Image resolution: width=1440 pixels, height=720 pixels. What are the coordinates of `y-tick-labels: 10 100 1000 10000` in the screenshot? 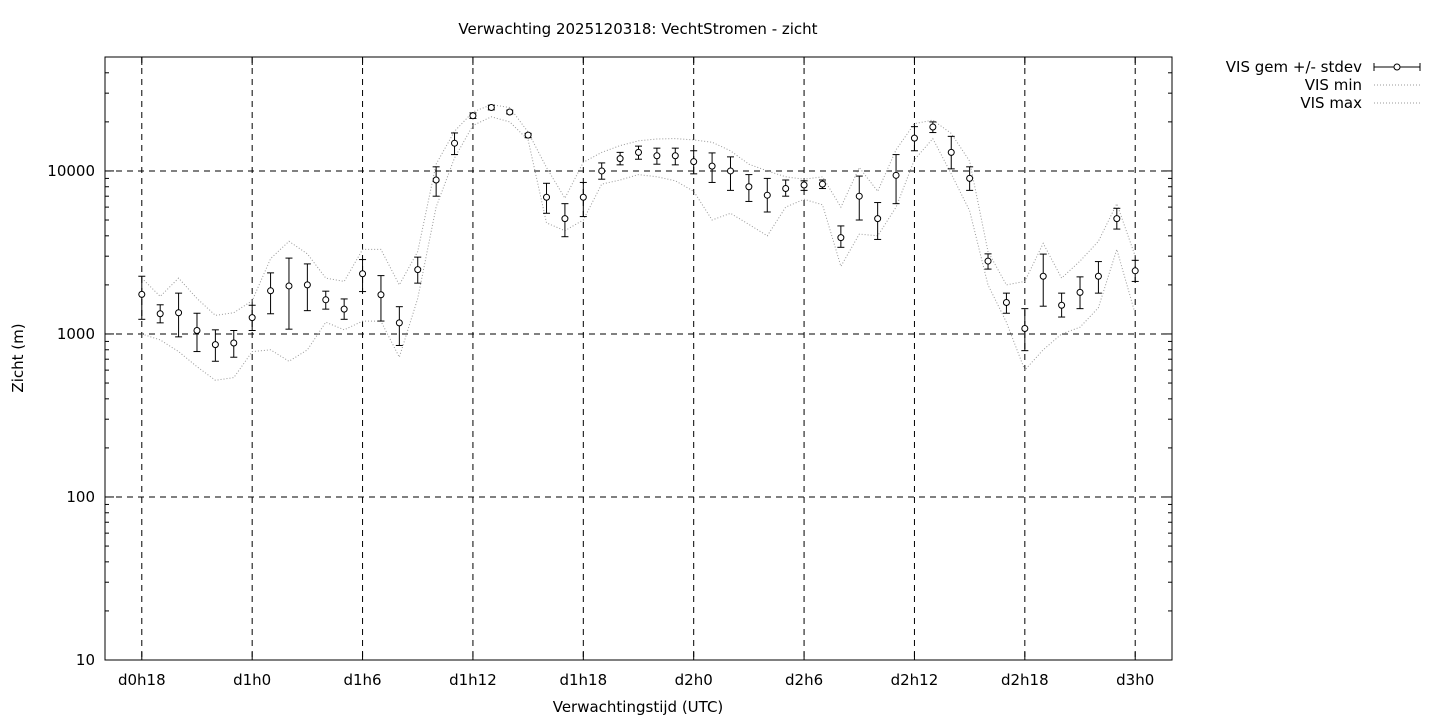 It's located at (71, 415).